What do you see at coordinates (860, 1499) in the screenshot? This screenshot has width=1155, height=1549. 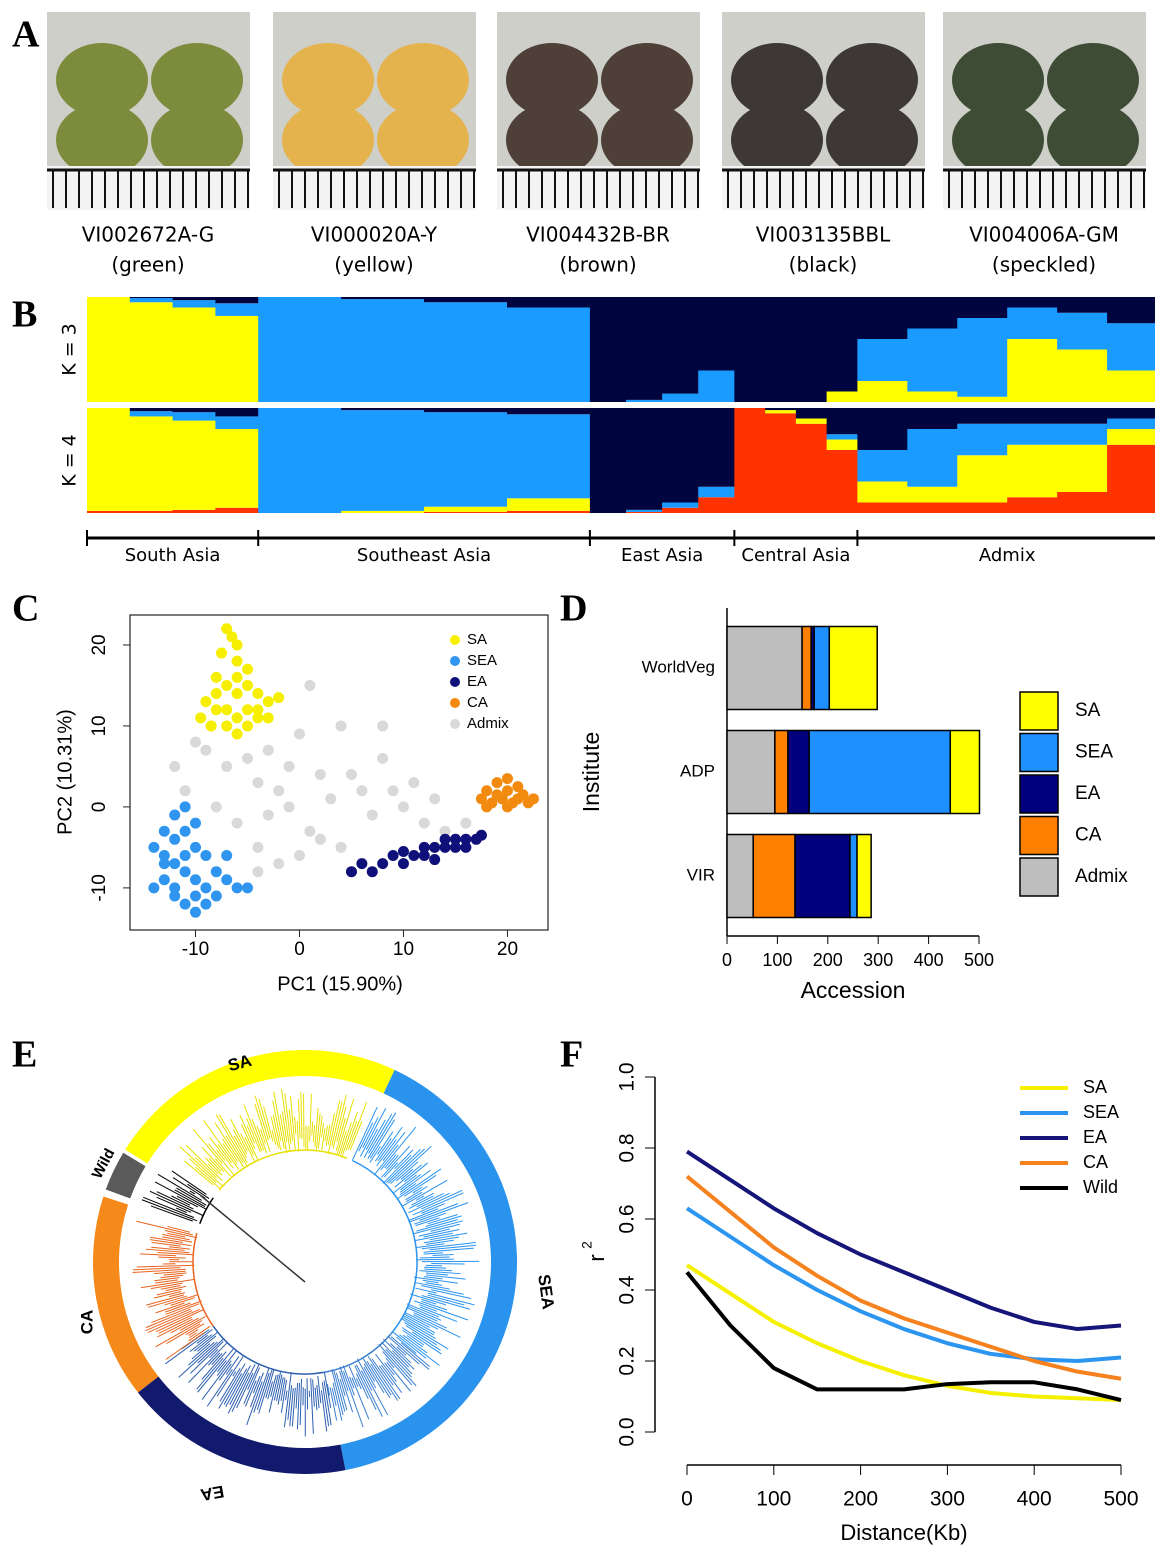 I see `x-tick-label: 200` at bounding box center [860, 1499].